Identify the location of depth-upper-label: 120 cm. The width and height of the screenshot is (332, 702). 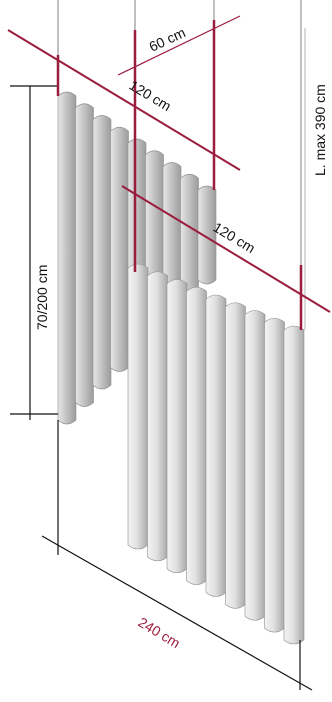
(150, 95).